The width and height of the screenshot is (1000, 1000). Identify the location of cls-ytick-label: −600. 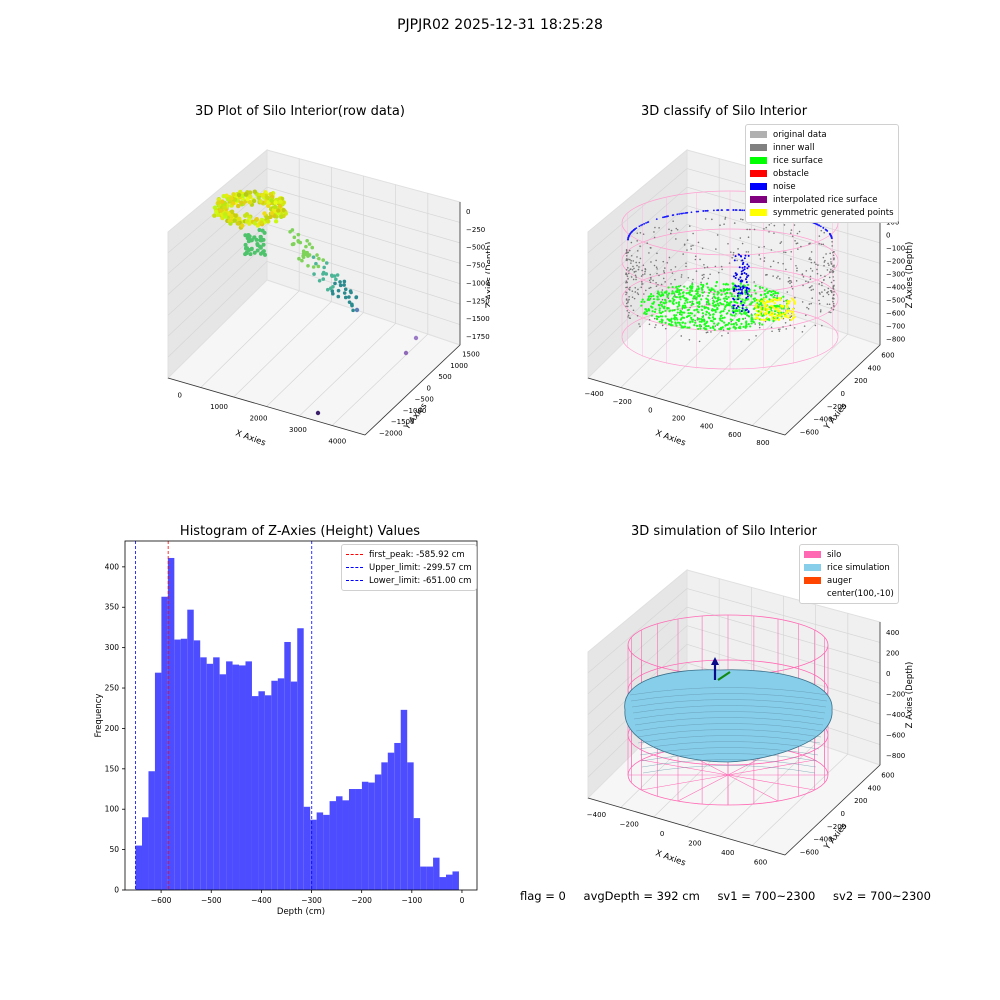
(809, 433).